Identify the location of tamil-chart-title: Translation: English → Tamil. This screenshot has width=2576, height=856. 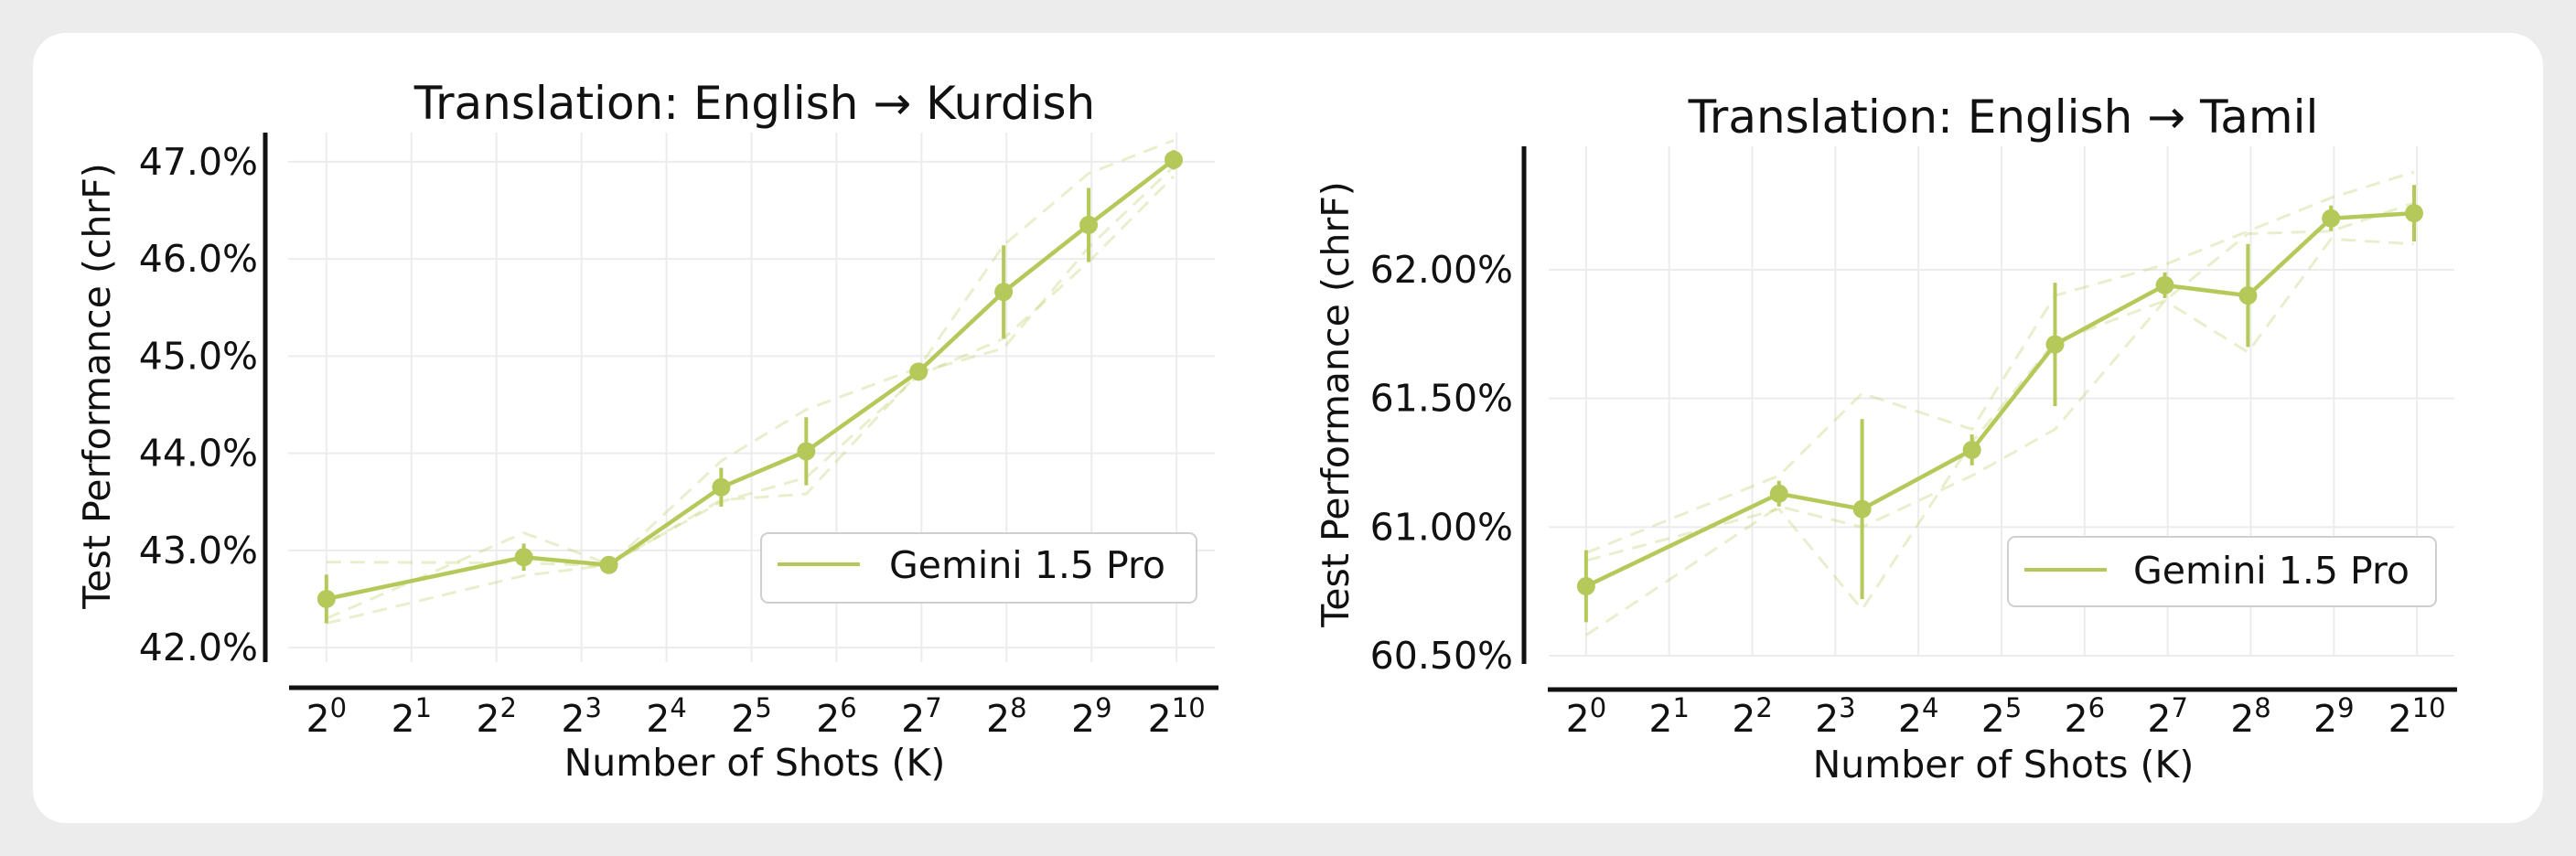
(2004, 118).